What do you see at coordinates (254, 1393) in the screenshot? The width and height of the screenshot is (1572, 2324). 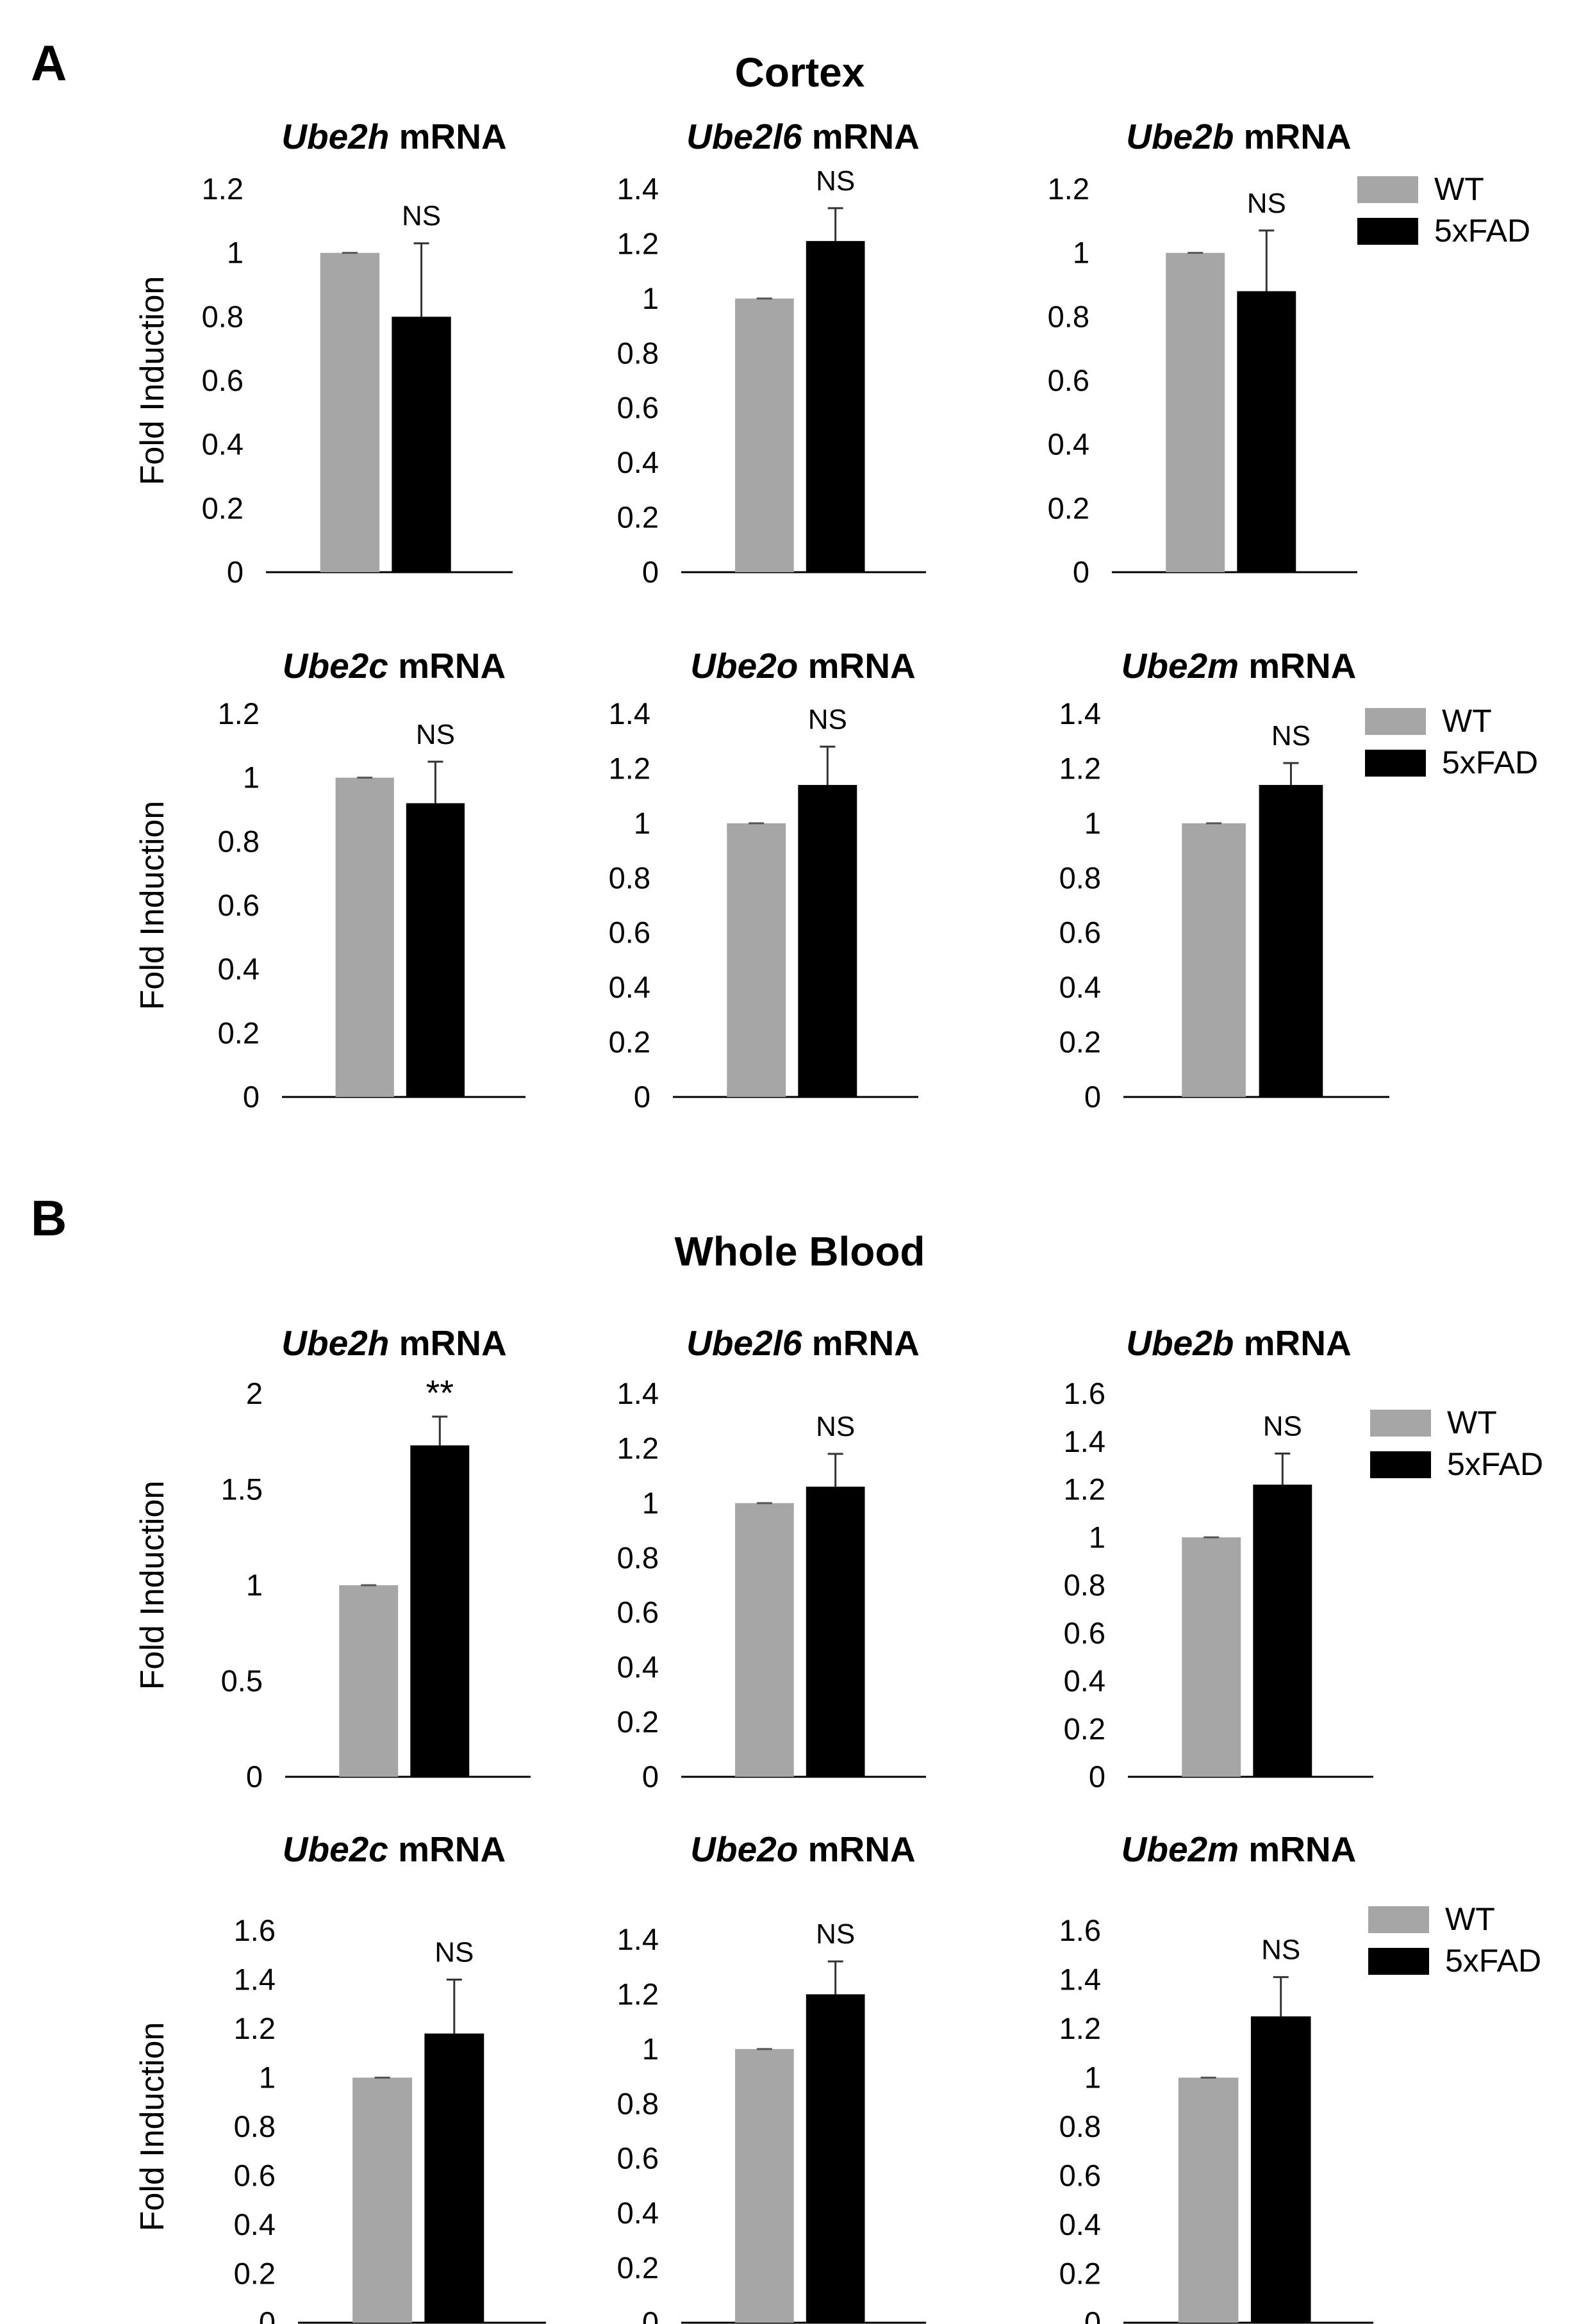 I see `y-tick-label: 2` at bounding box center [254, 1393].